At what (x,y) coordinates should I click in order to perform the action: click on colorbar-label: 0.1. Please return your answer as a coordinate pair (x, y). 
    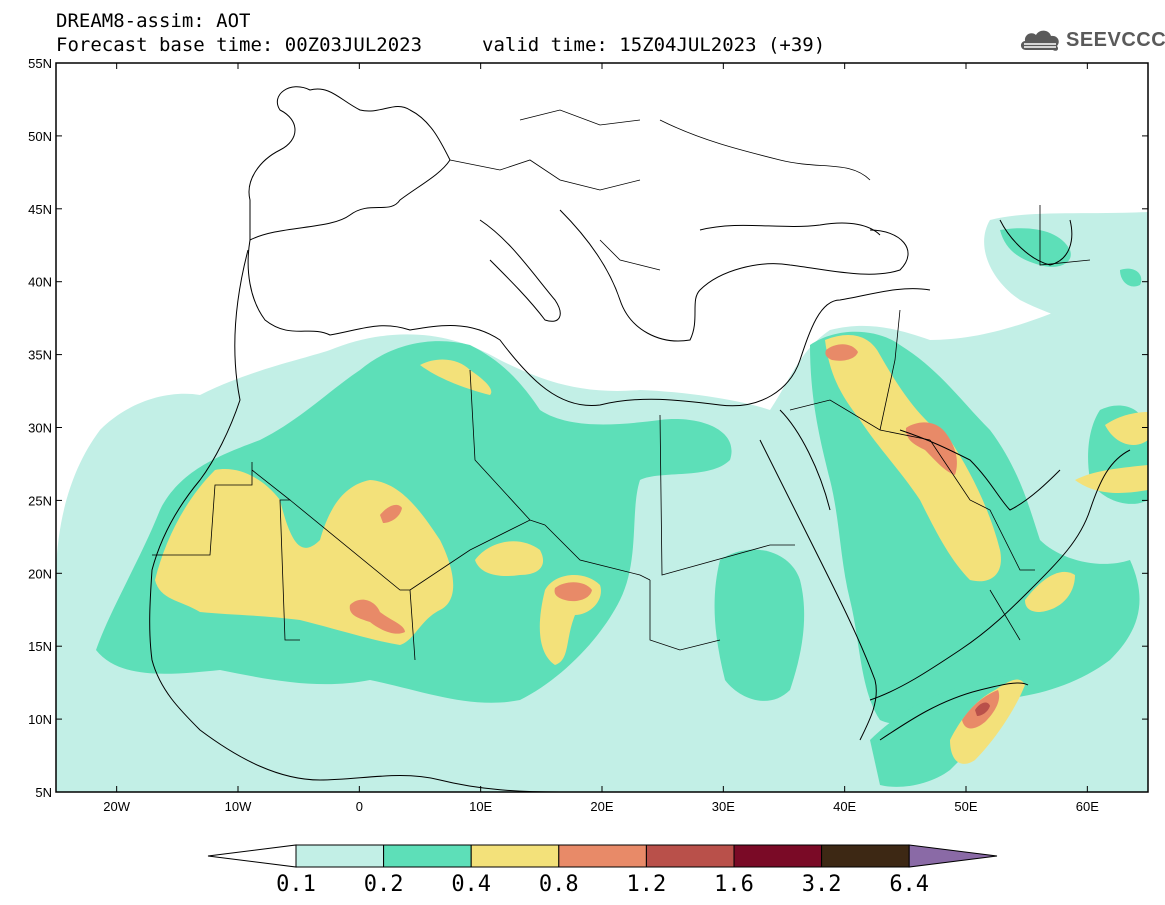
    Looking at the image, I should click on (296, 884).